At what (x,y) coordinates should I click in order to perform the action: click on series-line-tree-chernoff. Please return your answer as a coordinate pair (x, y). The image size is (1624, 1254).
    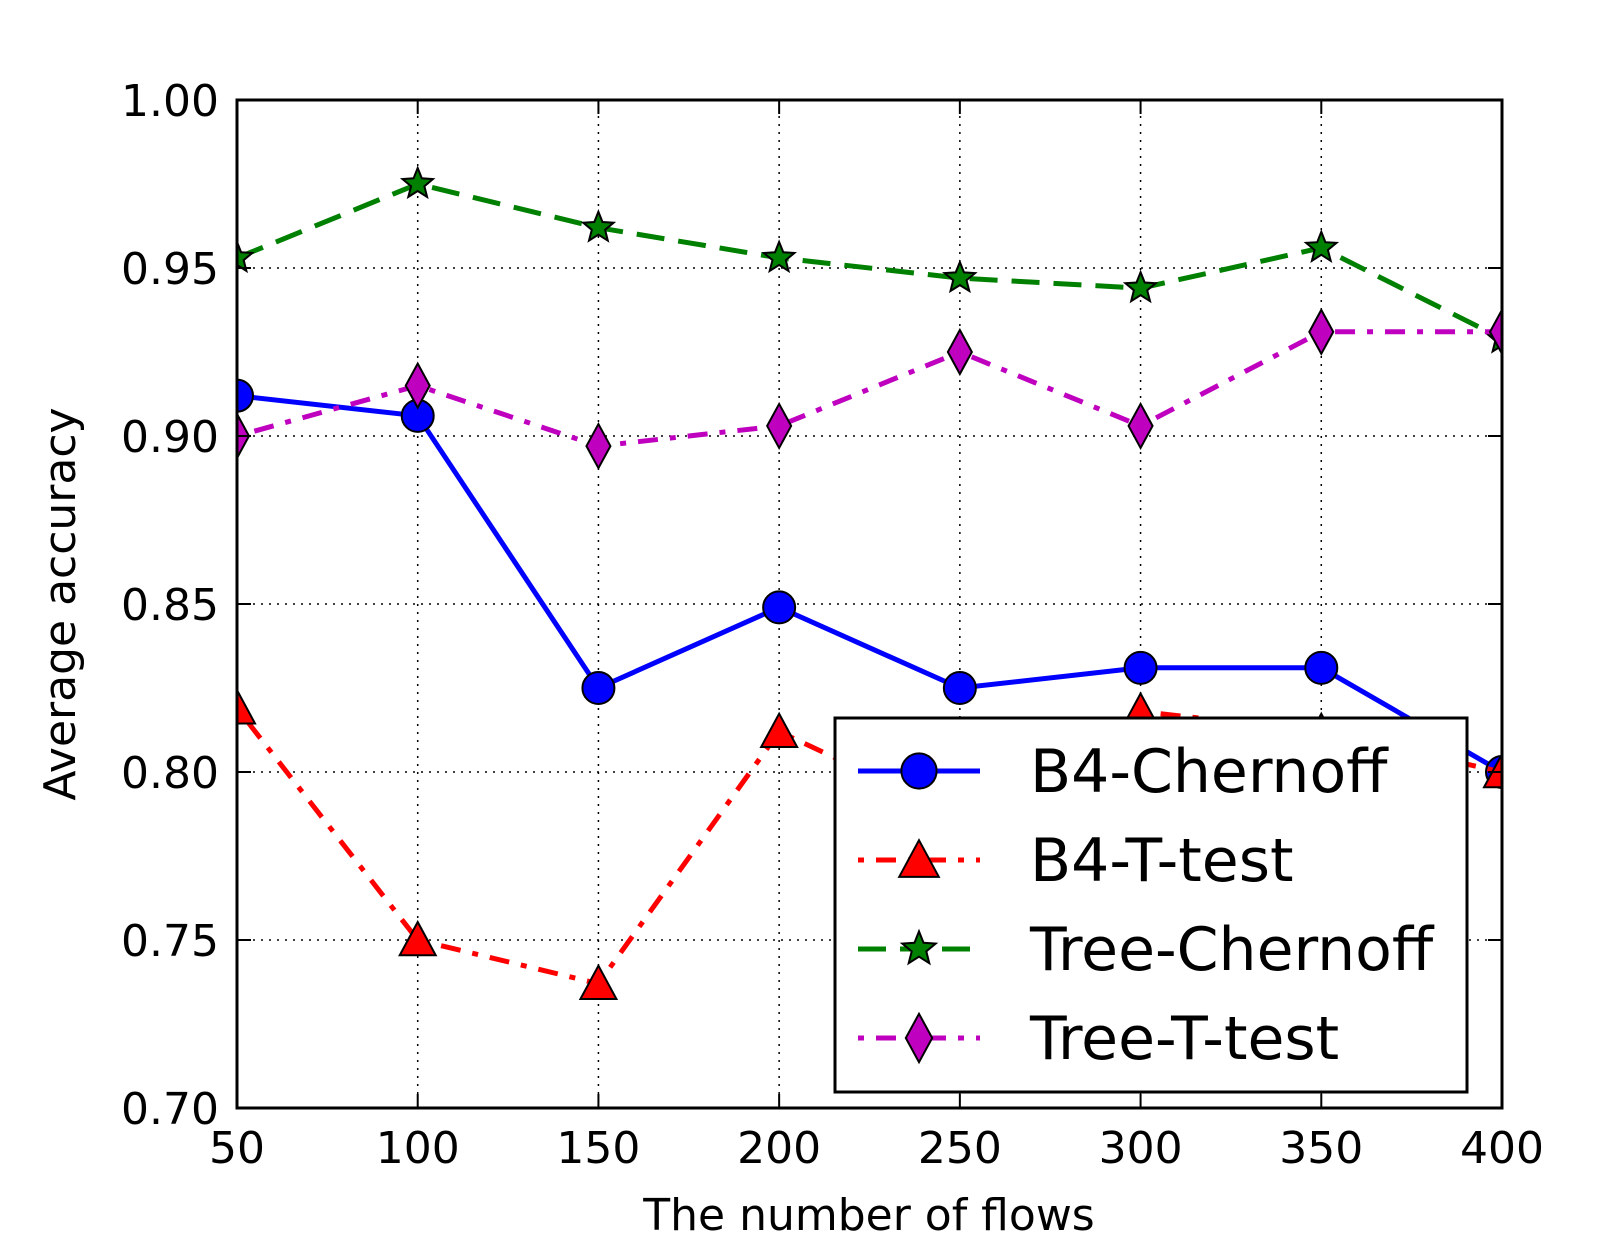
    Looking at the image, I should click on (869, 261).